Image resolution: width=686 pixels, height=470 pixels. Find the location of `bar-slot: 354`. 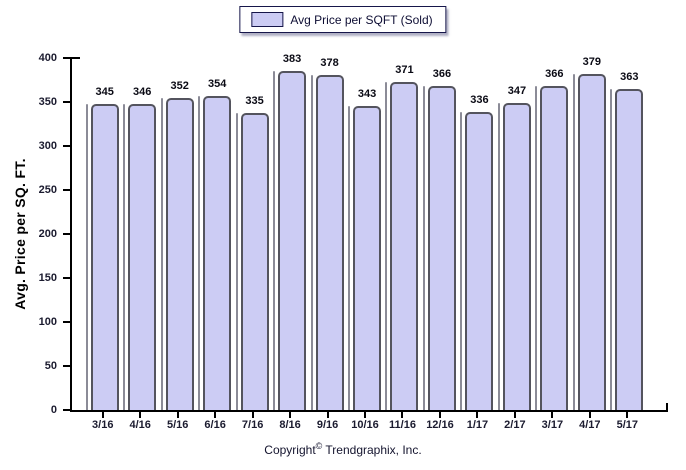

bar-slot: 354 is located at coordinates (216, 234).